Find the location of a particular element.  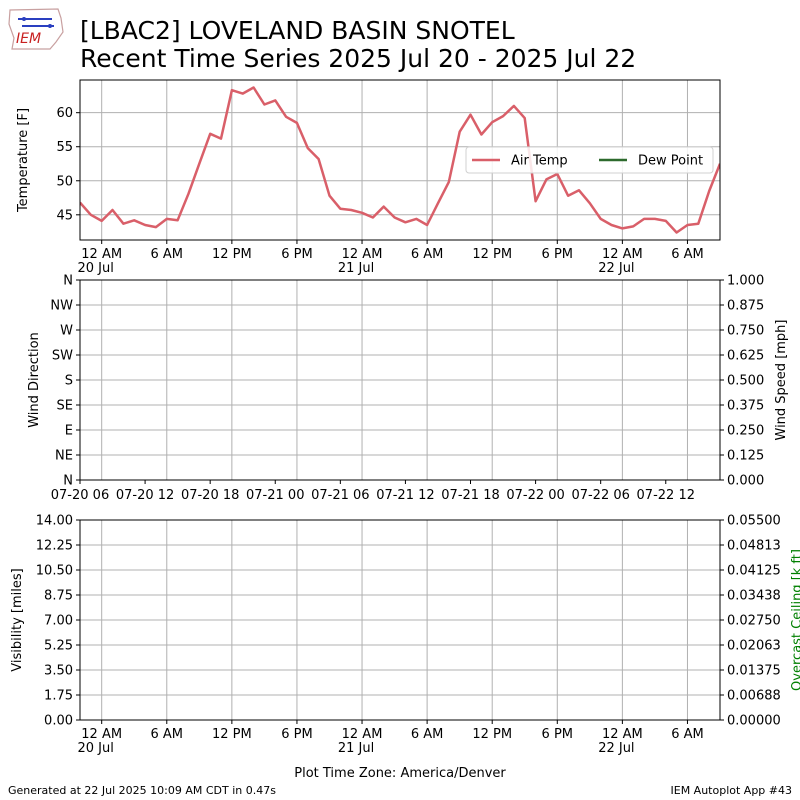

chart-title-line1: [LBAC2] LOVELAND BASIN SNOTEL is located at coordinates (297, 30).